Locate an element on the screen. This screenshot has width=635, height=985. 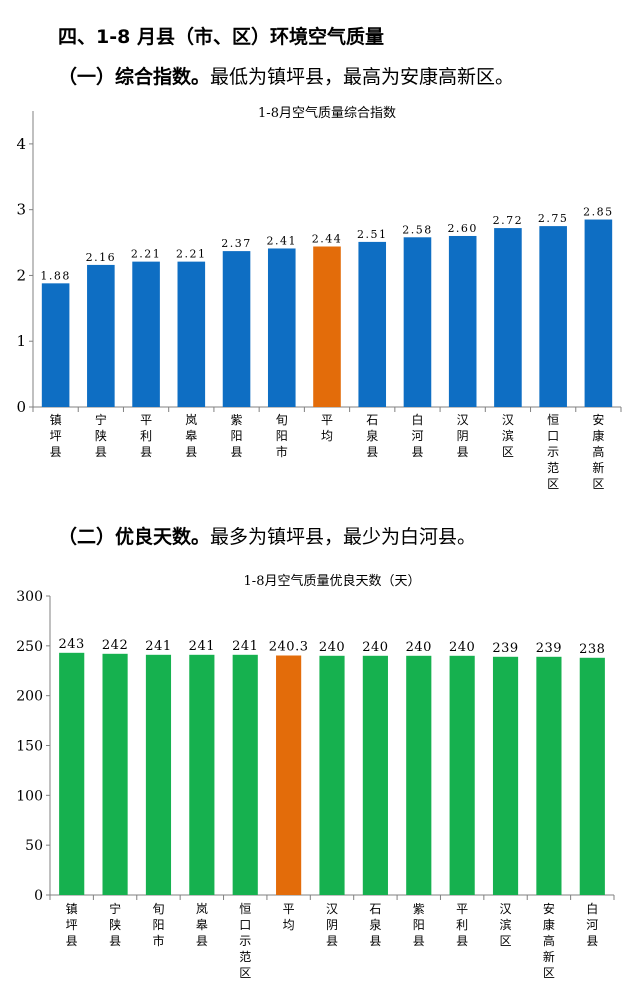
index-chart-category-label-char: 口 is located at coordinates (553, 436).